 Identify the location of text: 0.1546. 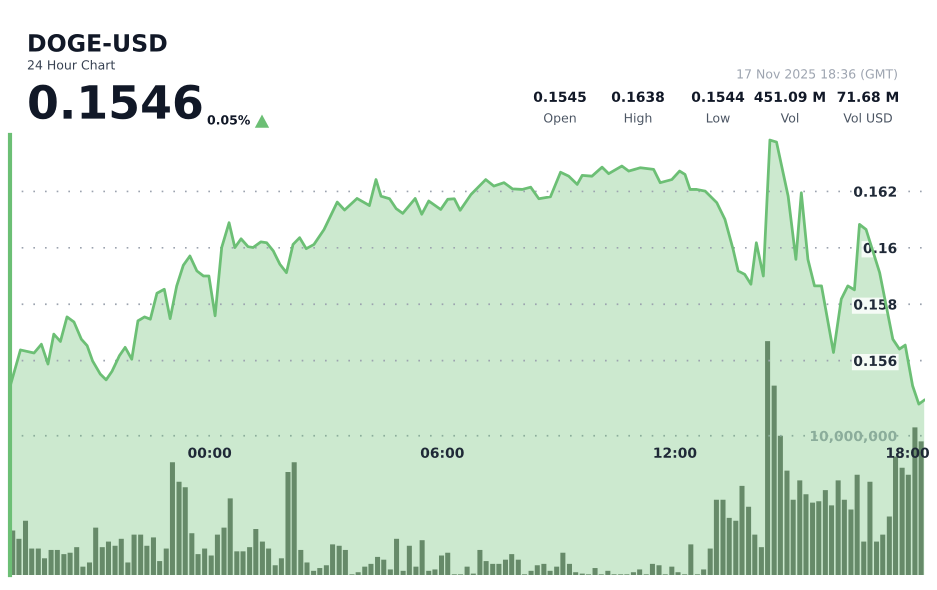
(115, 102).